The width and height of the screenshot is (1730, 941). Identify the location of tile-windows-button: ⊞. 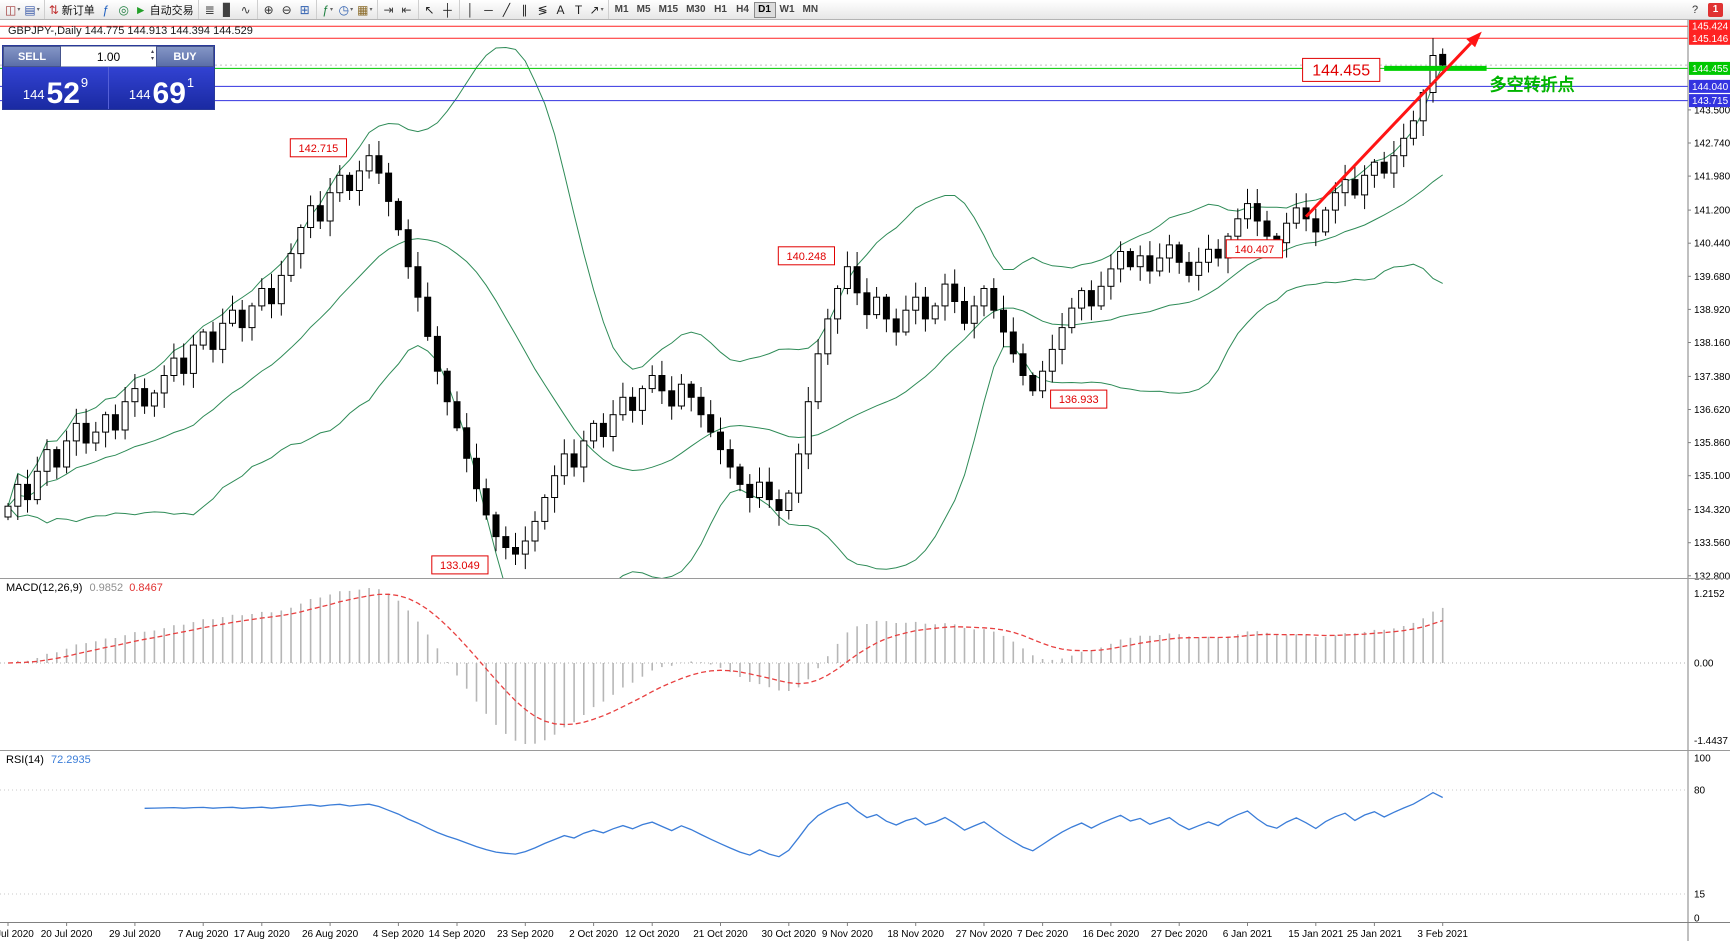
(305, 9).